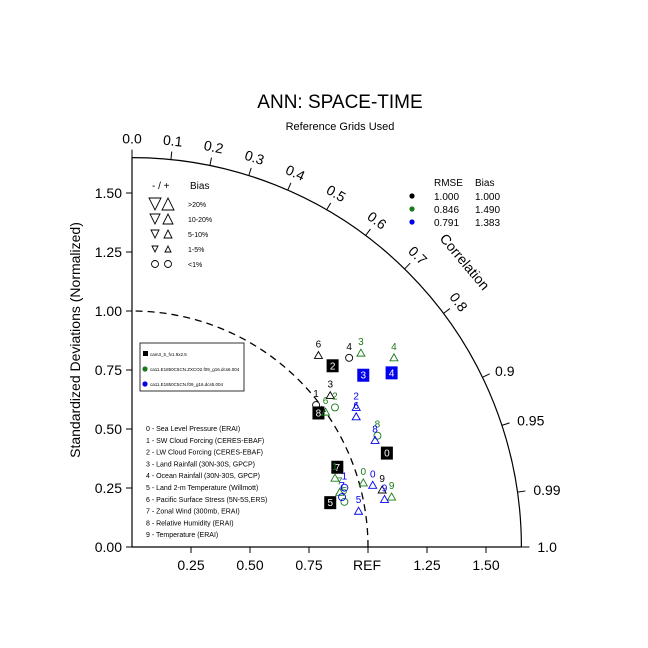  What do you see at coordinates (487, 223) in the screenshot?
I see `stats-legend-bias: 1.383` at bounding box center [487, 223].